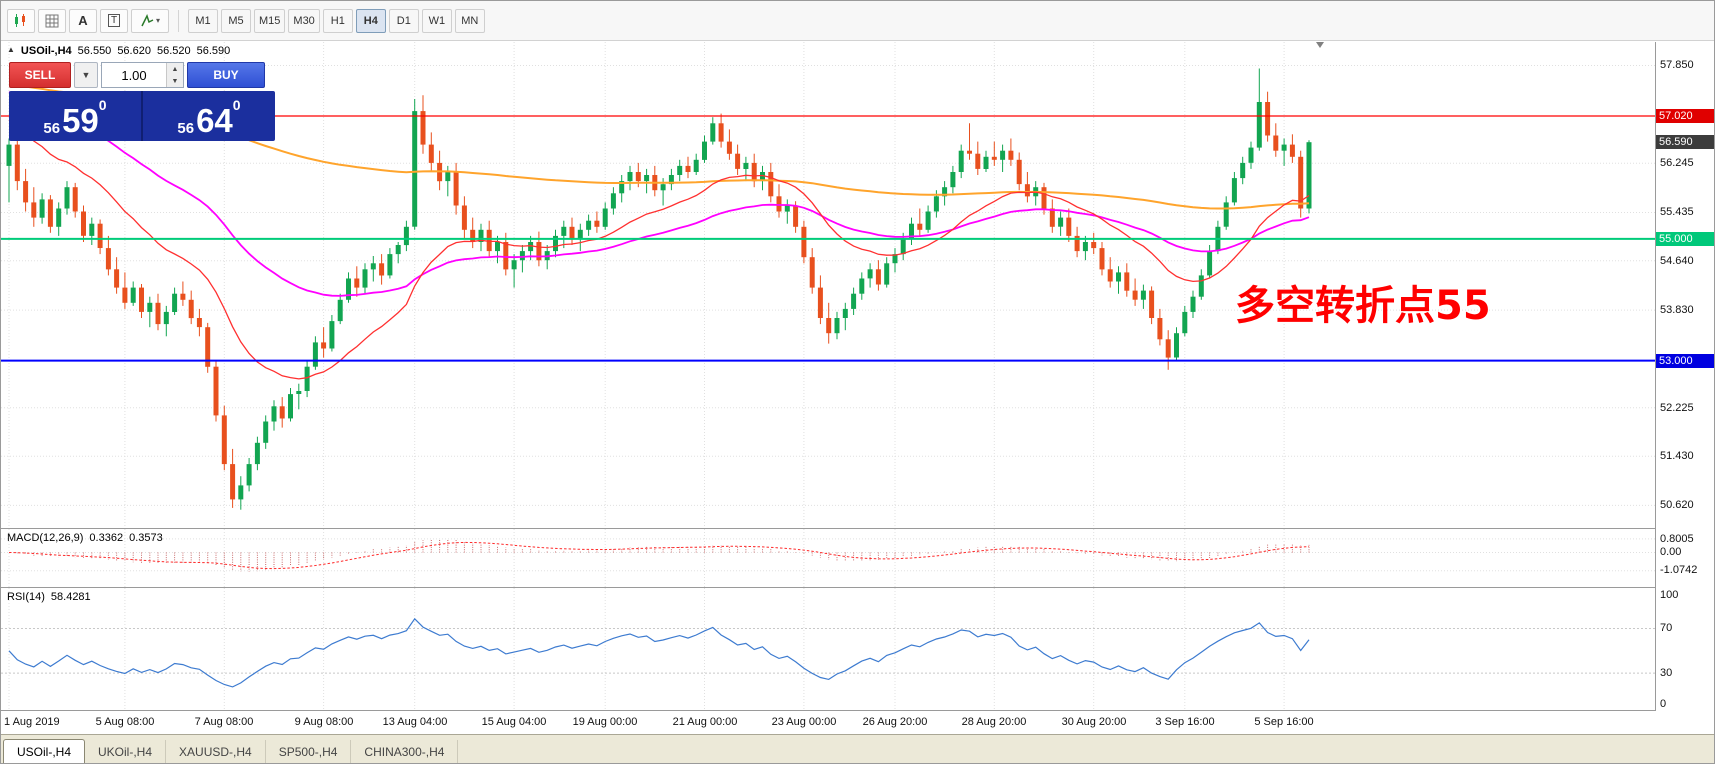 The height and width of the screenshot is (764, 1715). I want to click on buy-price: 56 64 0, so click(209, 116).